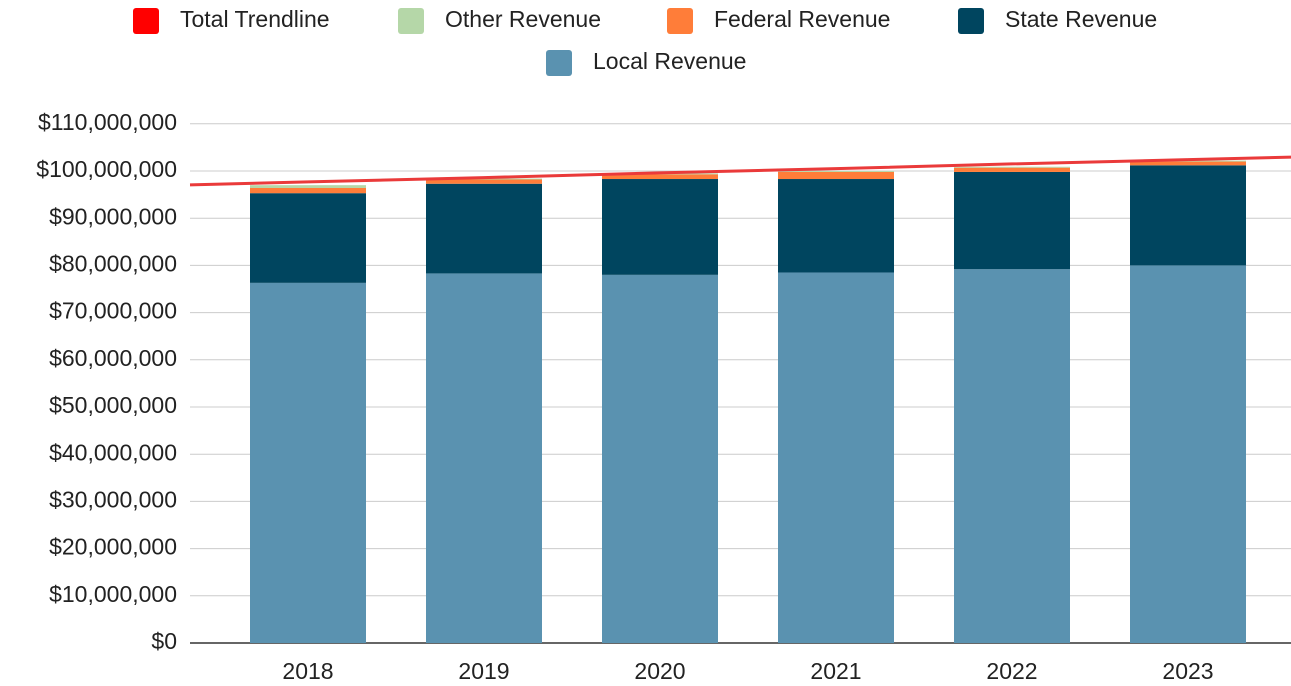 This screenshot has height=686, width=1291. I want to click on y-tick-label: $50,000,000, so click(113, 405).